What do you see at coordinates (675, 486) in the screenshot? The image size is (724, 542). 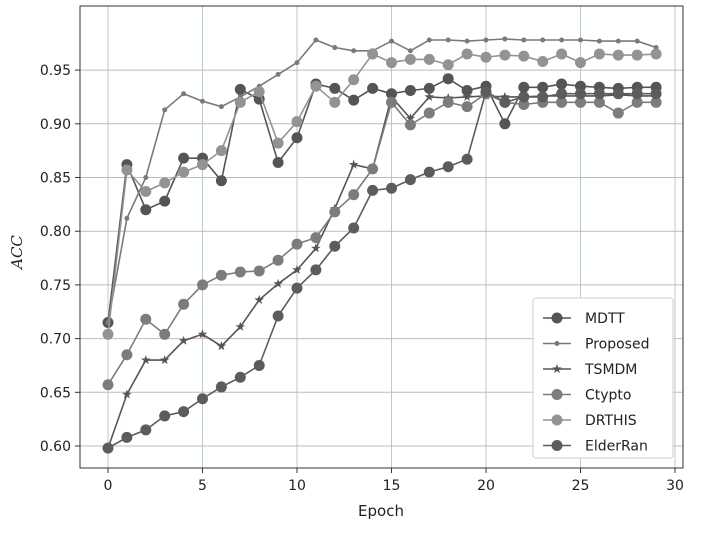 I see `x-tick-label: 30` at bounding box center [675, 486].